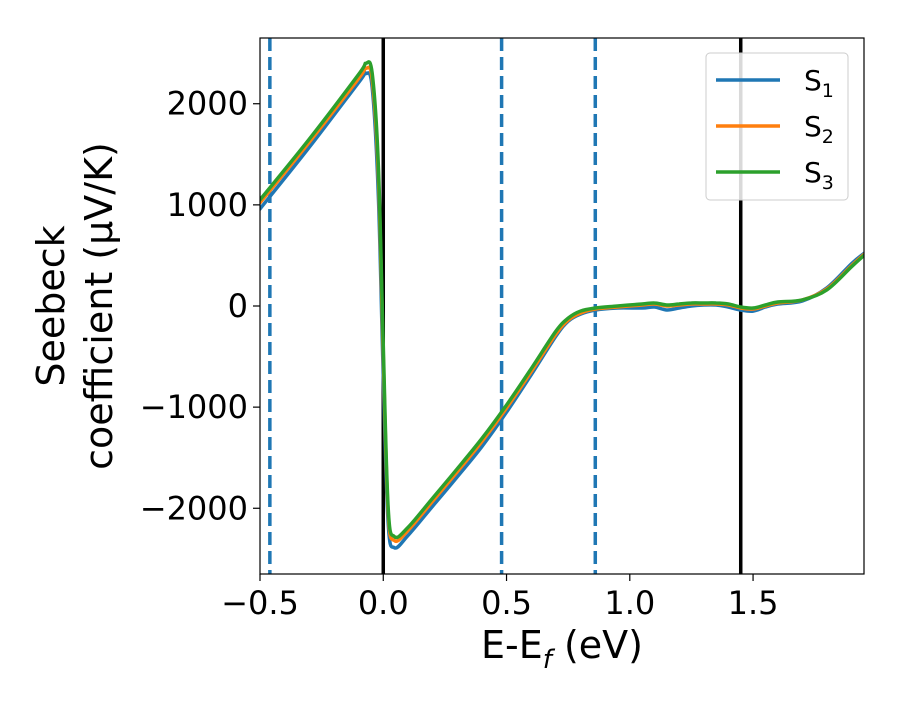 This screenshot has height=704, width=900. I want to click on legend: S1 S2 S3, so click(777, 126).